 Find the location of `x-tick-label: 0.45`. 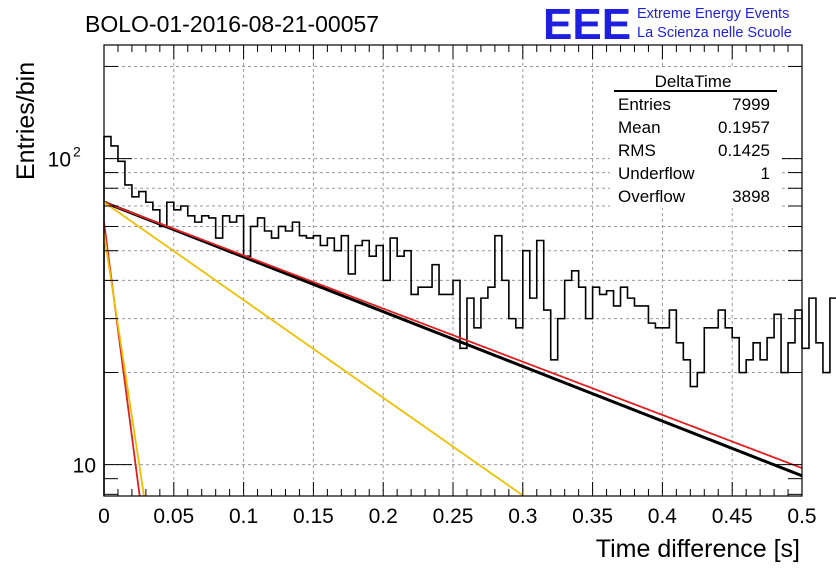

x-tick-label: 0.45 is located at coordinates (732, 516).